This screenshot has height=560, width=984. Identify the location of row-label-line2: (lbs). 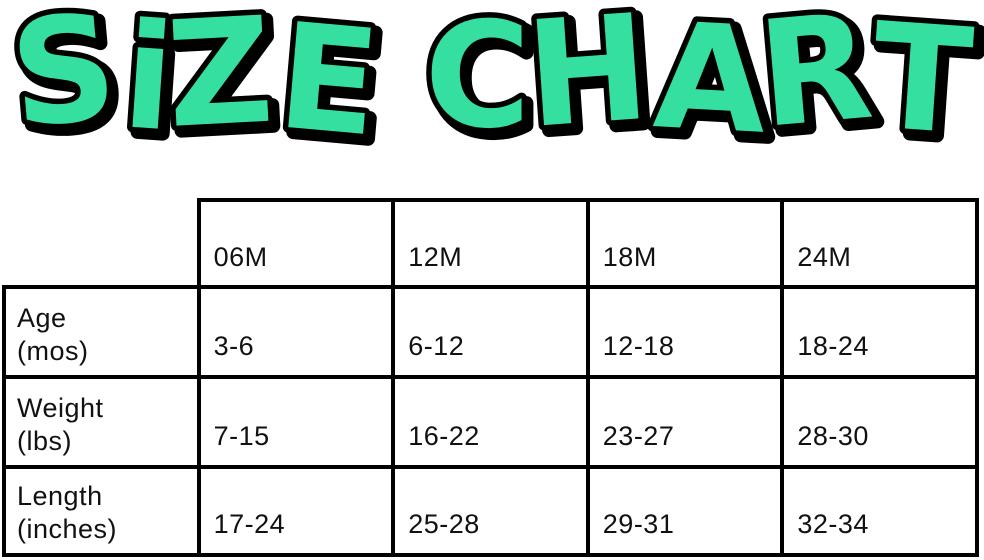
(44, 441).